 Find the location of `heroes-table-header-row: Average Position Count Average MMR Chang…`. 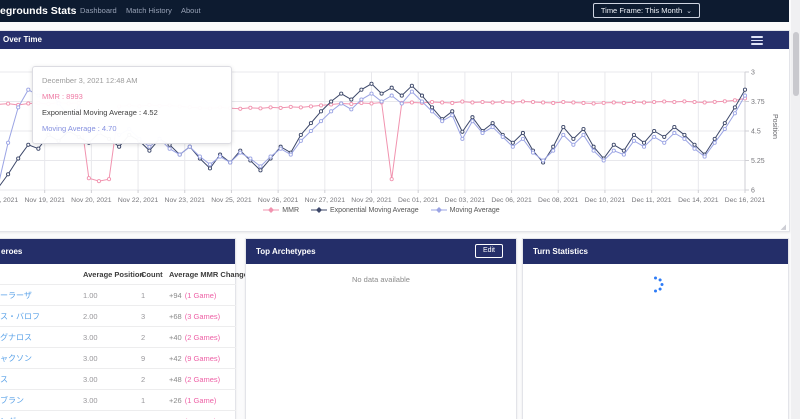

heroes-table-header-row: Average Position Count Average MMR Chang… is located at coordinates (124, 274).